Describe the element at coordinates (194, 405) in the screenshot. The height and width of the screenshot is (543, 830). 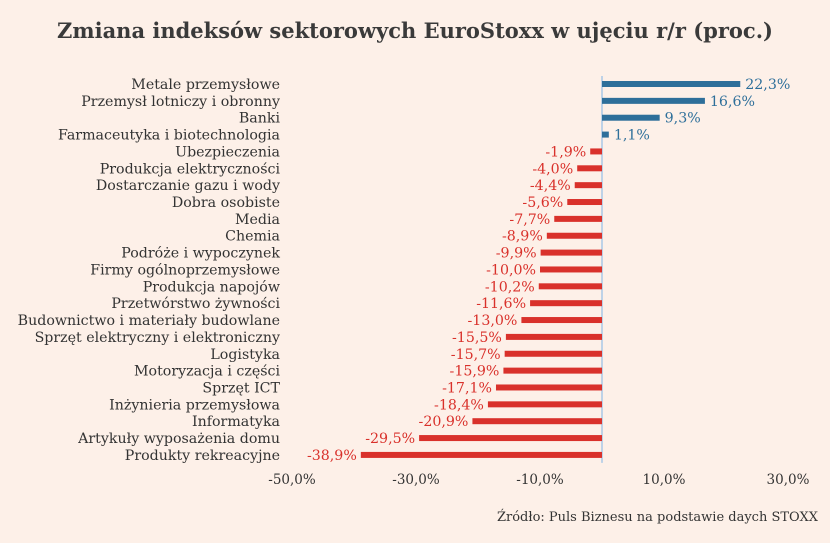
I see `category-label: Inżynieria przemysłowa` at that location.